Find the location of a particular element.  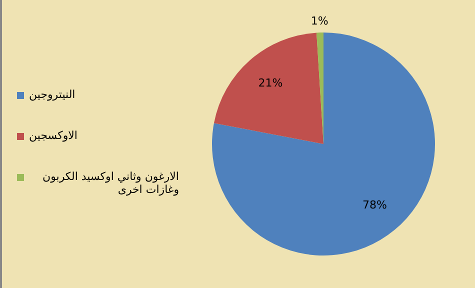

data-label: 78% is located at coordinates (374, 205).